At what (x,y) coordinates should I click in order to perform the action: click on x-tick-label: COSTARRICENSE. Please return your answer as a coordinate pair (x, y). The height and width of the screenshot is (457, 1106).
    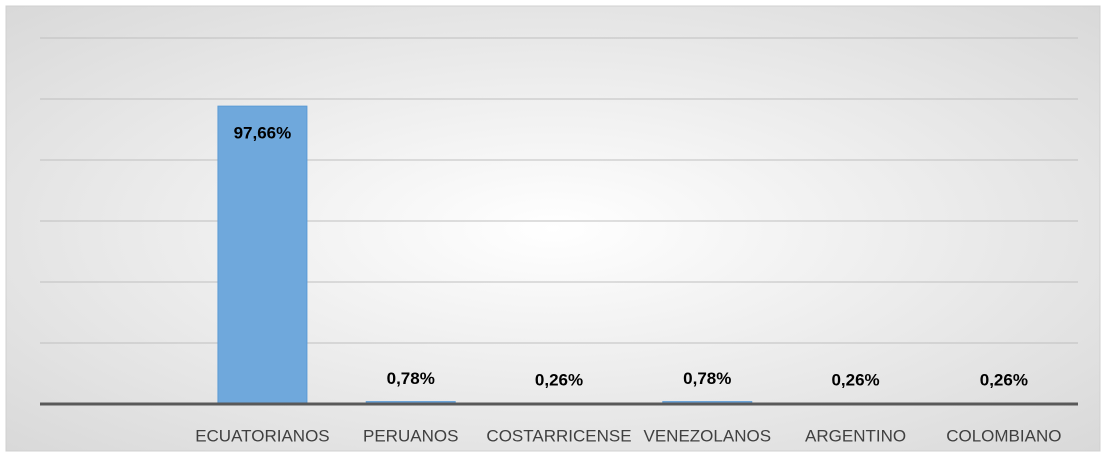
    Looking at the image, I should click on (558, 435).